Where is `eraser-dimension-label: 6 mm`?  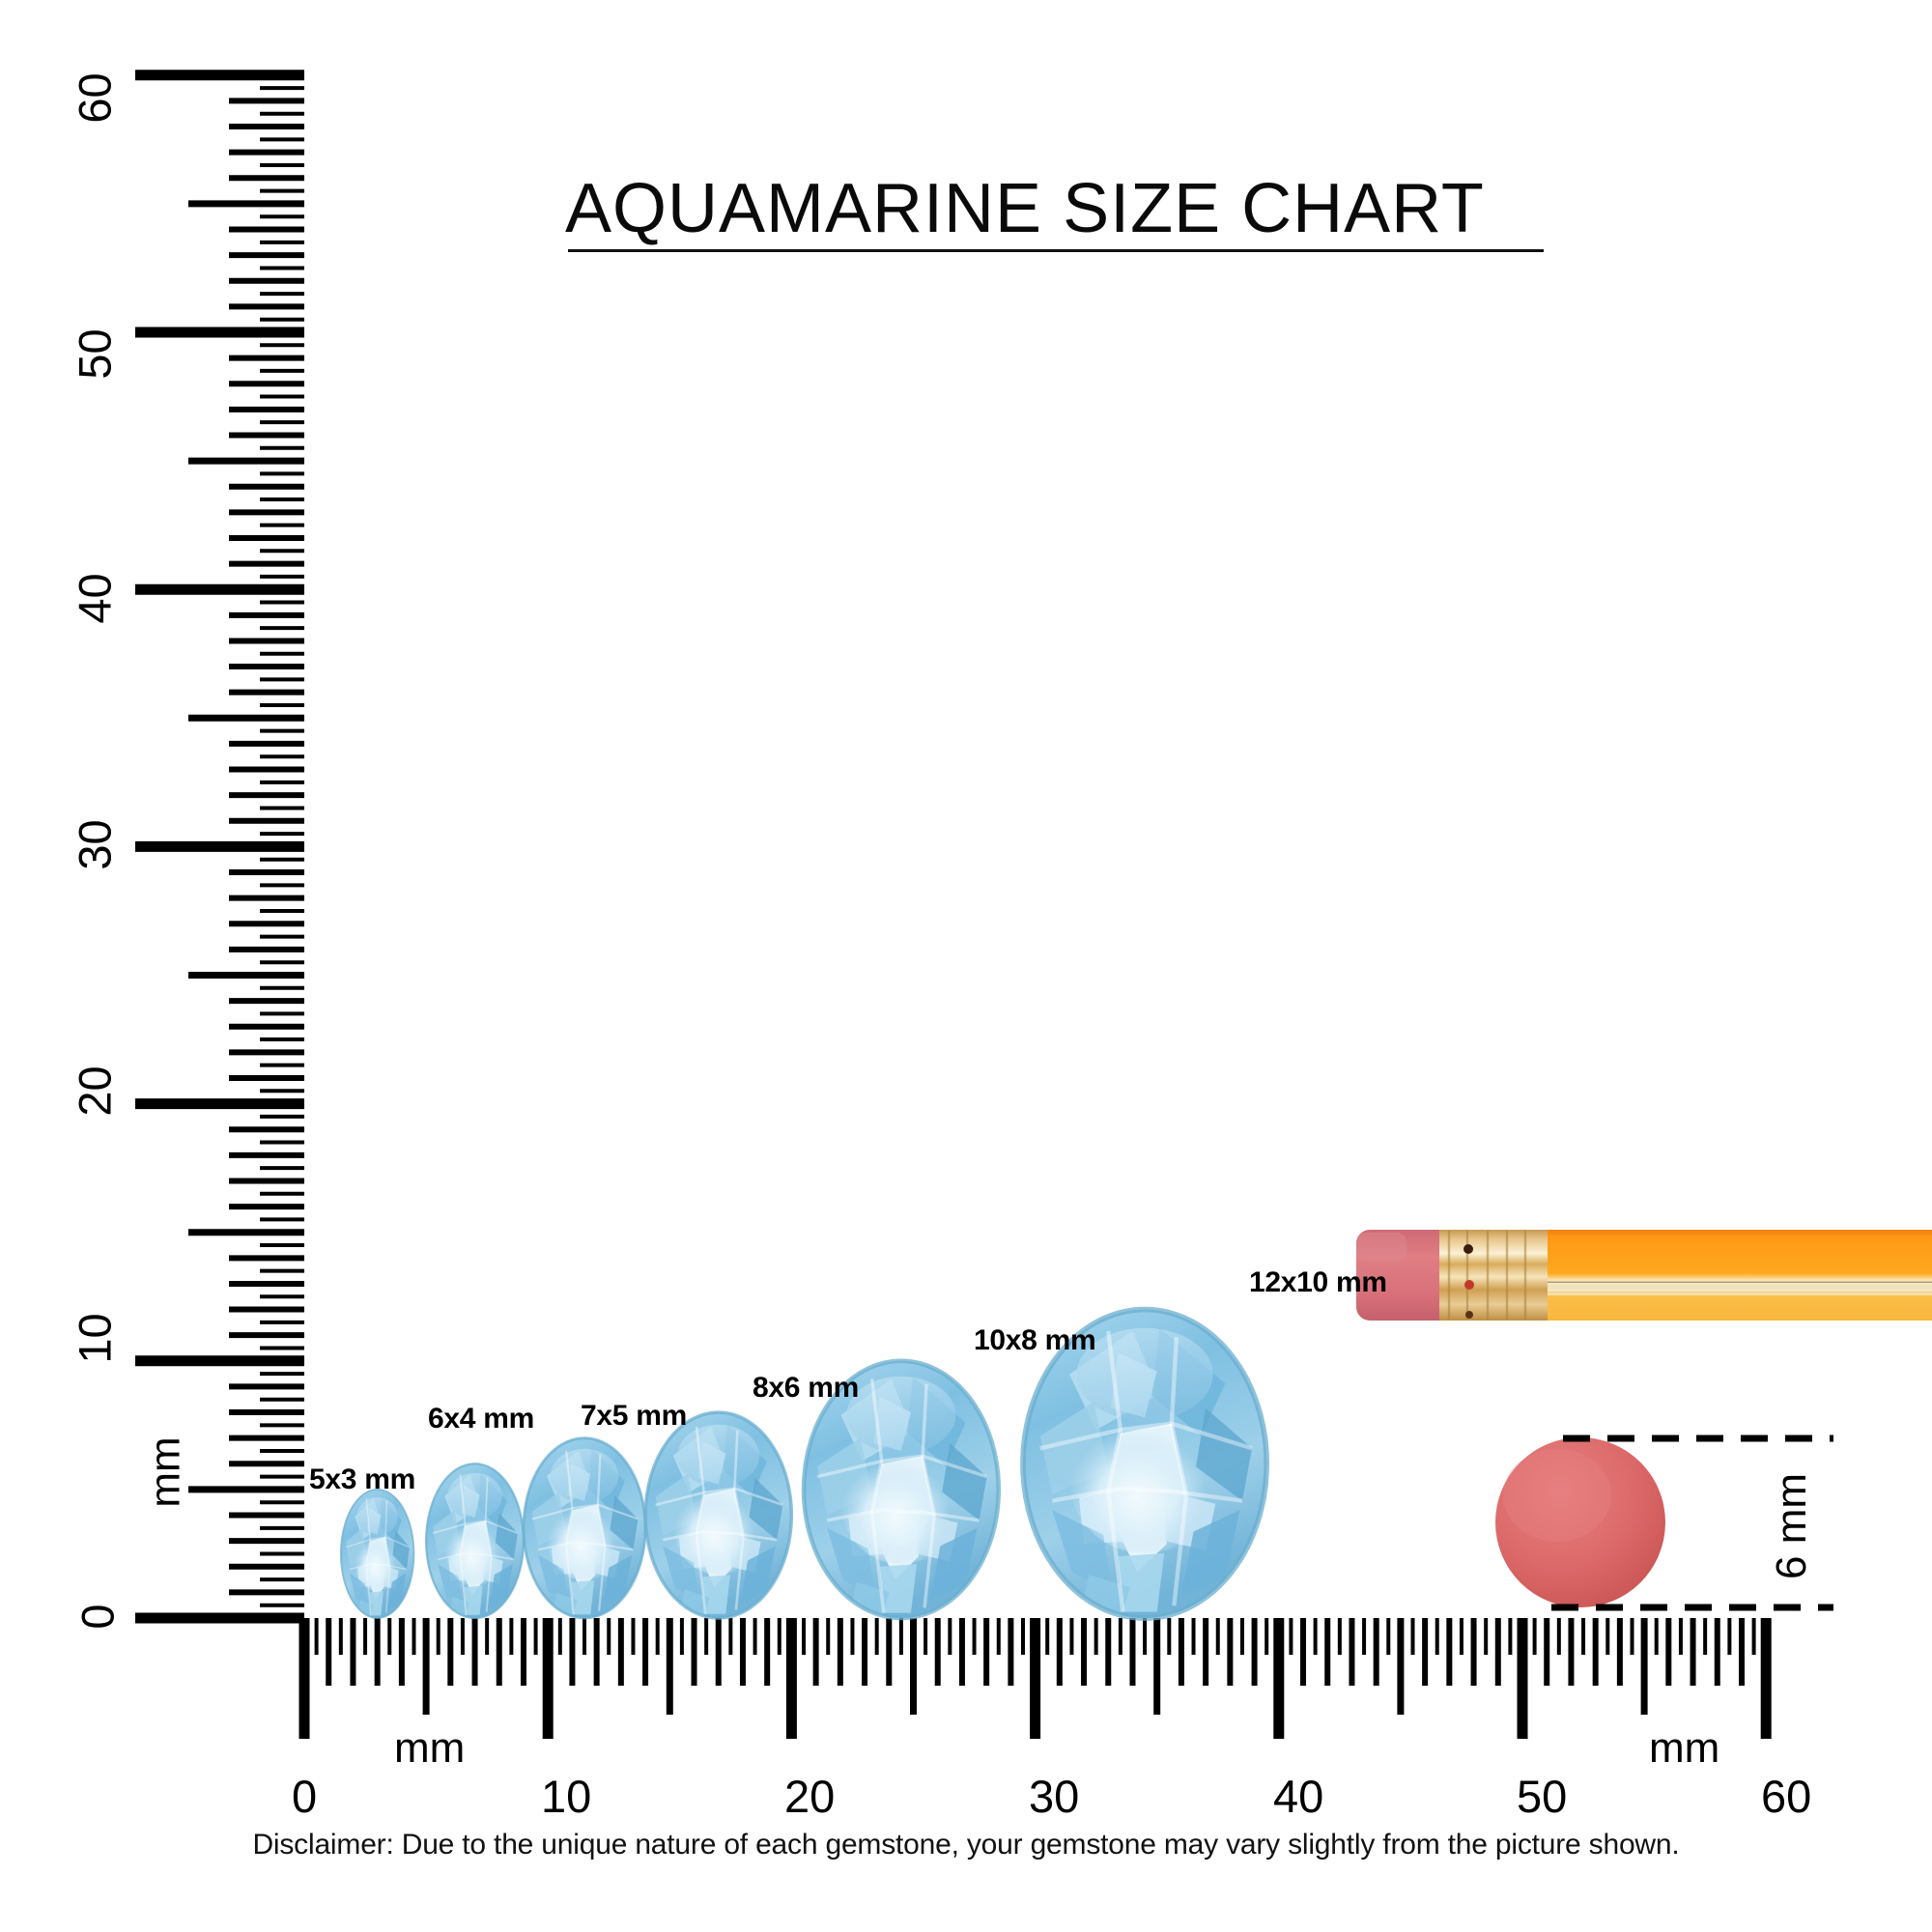 eraser-dimension-label: 6 mm is located at coordinates (1791, 1526).